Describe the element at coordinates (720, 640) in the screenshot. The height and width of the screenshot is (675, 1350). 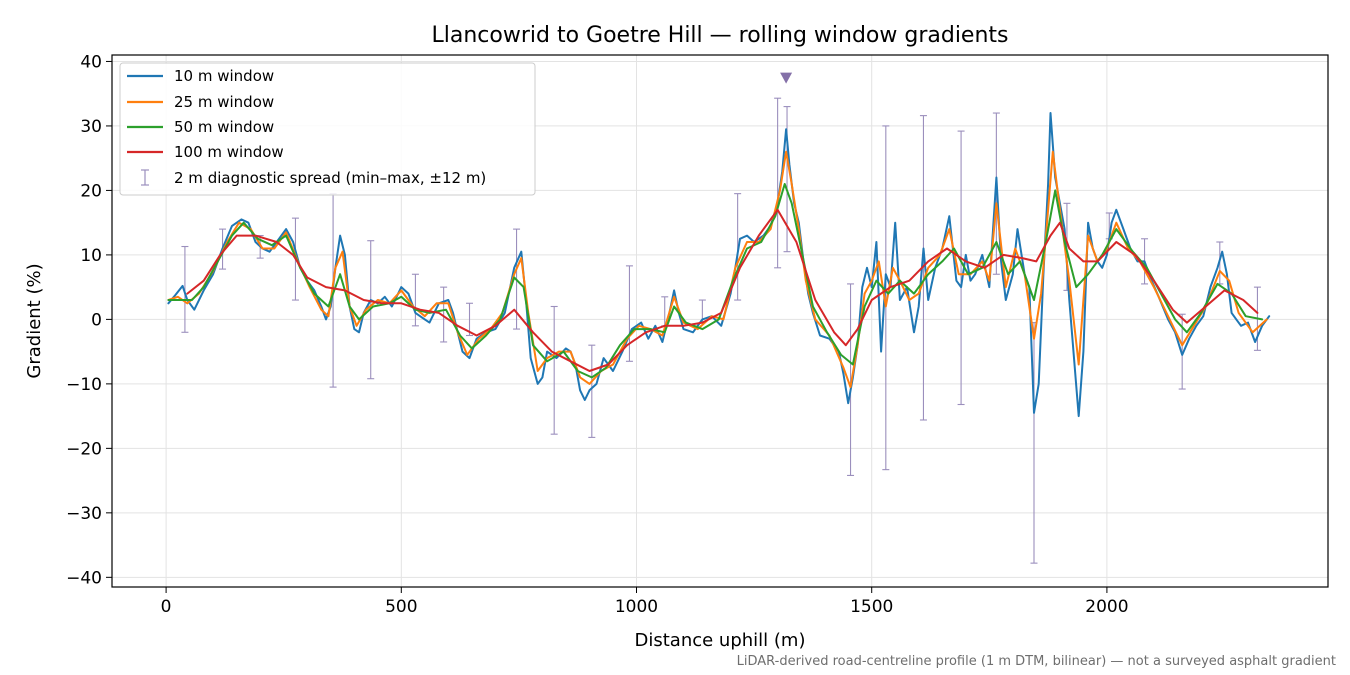
I see `x-axis-label: Distance uphill (m)` at that location.